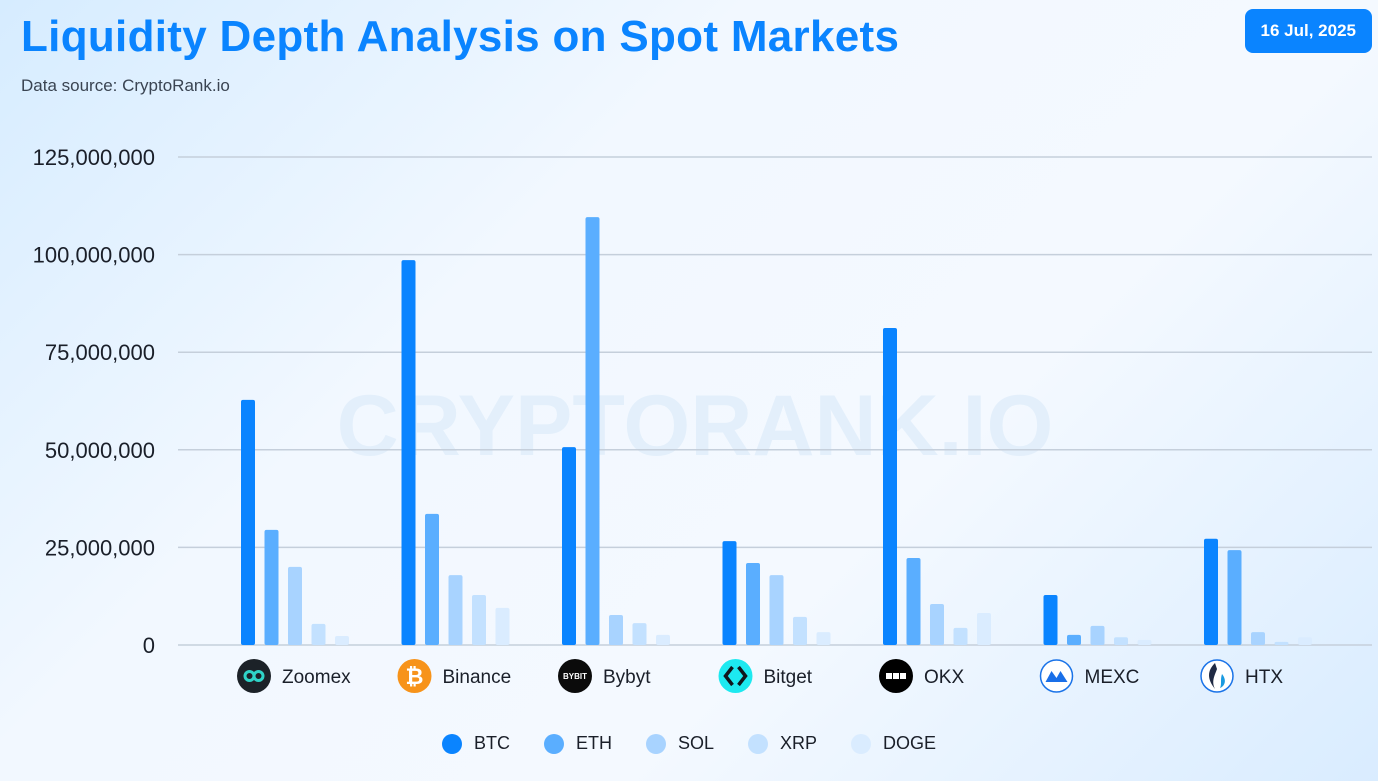  What do you see at coordinates (1281, 643) in the screenshot?
I see `bar-xrp-htx` at bounding box center [1281, 643].